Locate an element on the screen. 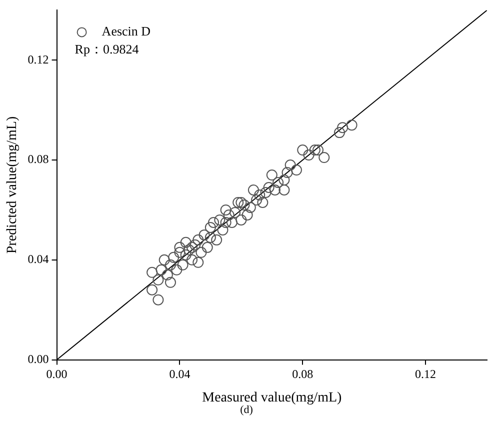 This screenshot has width=493, height=428. annotation: Rp：0.9824 is located at coordinates (107, 49).